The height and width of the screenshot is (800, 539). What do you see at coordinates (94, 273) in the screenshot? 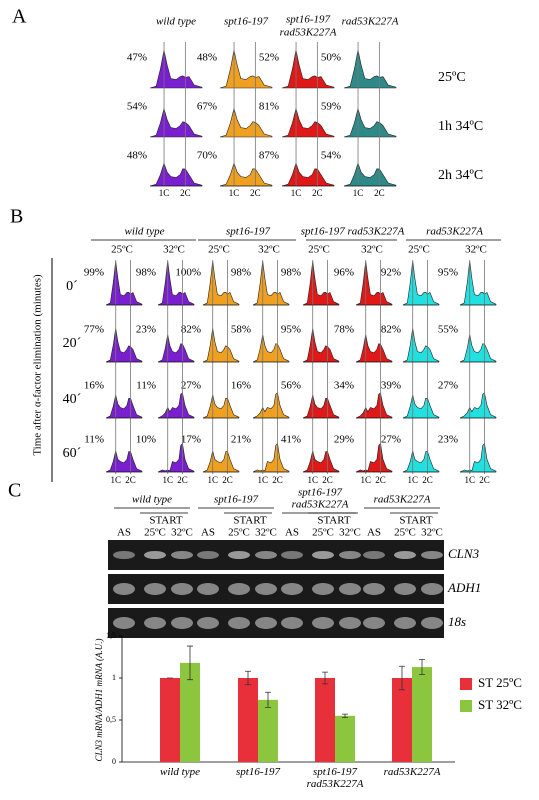
I see `percentage: 99%` at bounding box center [94, 273].